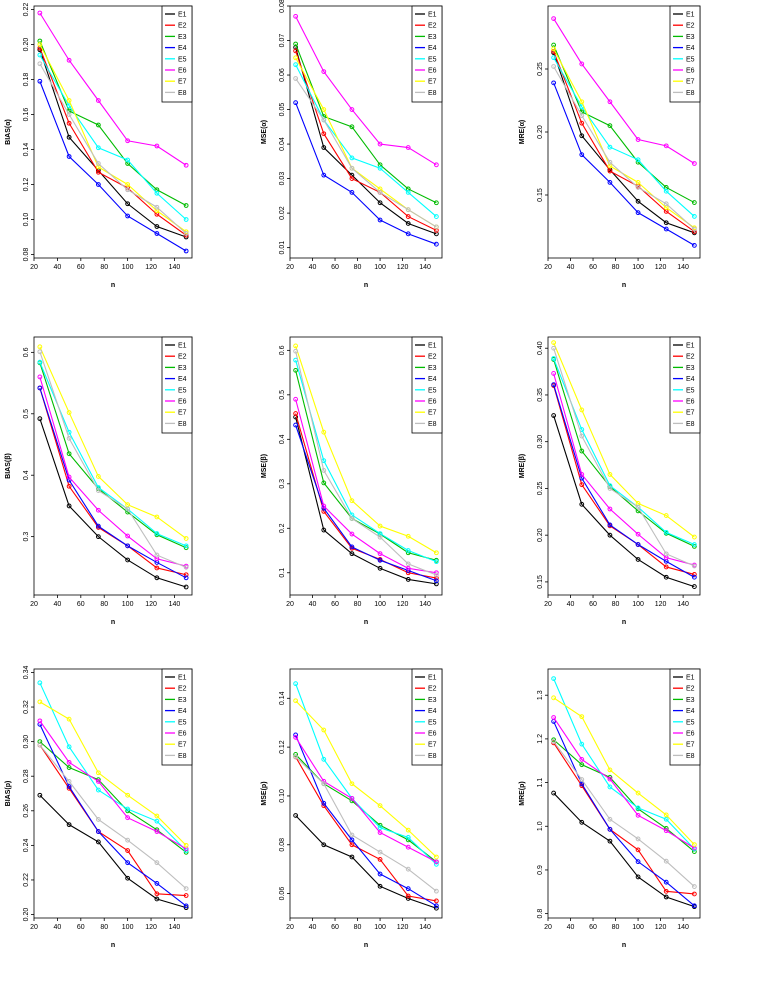  I want to click on y-axis-label: BIAS(α), so click(8, 132).